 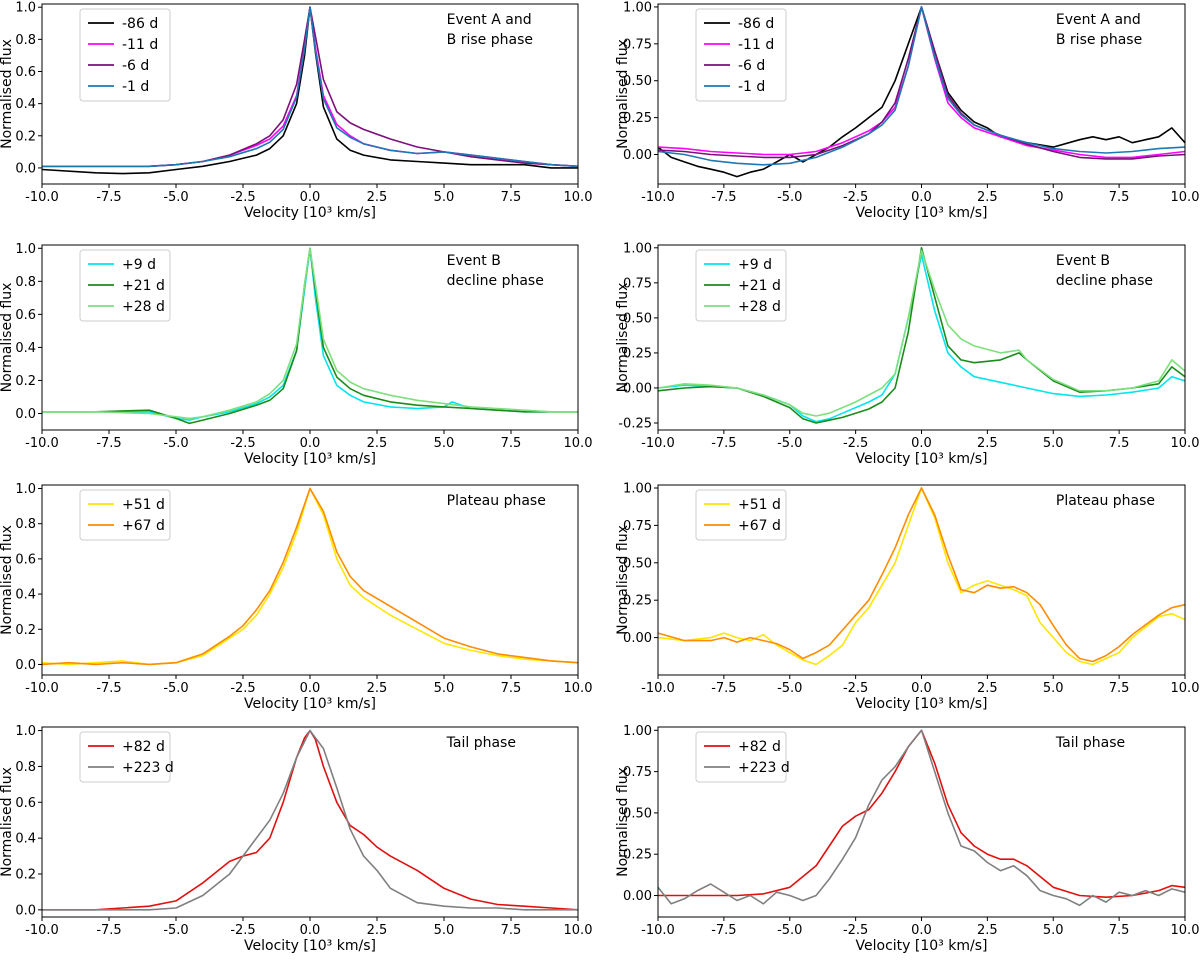 What do you see at coordinates (755, 265) in the screenshot?
I see `legend-label: +9 d` at bounding box center [755, 265].